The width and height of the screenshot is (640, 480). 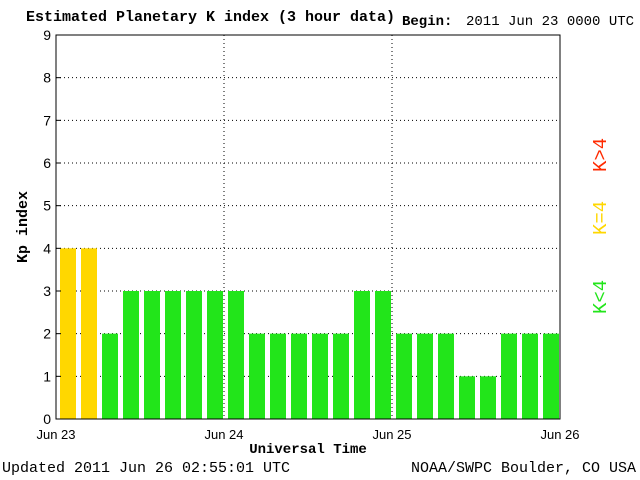 What do you see at coordinates (23, 227) in the screenshot?
I see `y-axis-label: Kp index` at bounding box center [23, 227].